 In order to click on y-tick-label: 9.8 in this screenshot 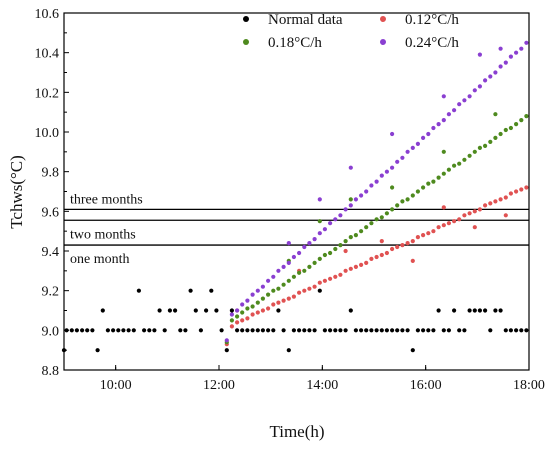, I will do `click(51, 173)`.